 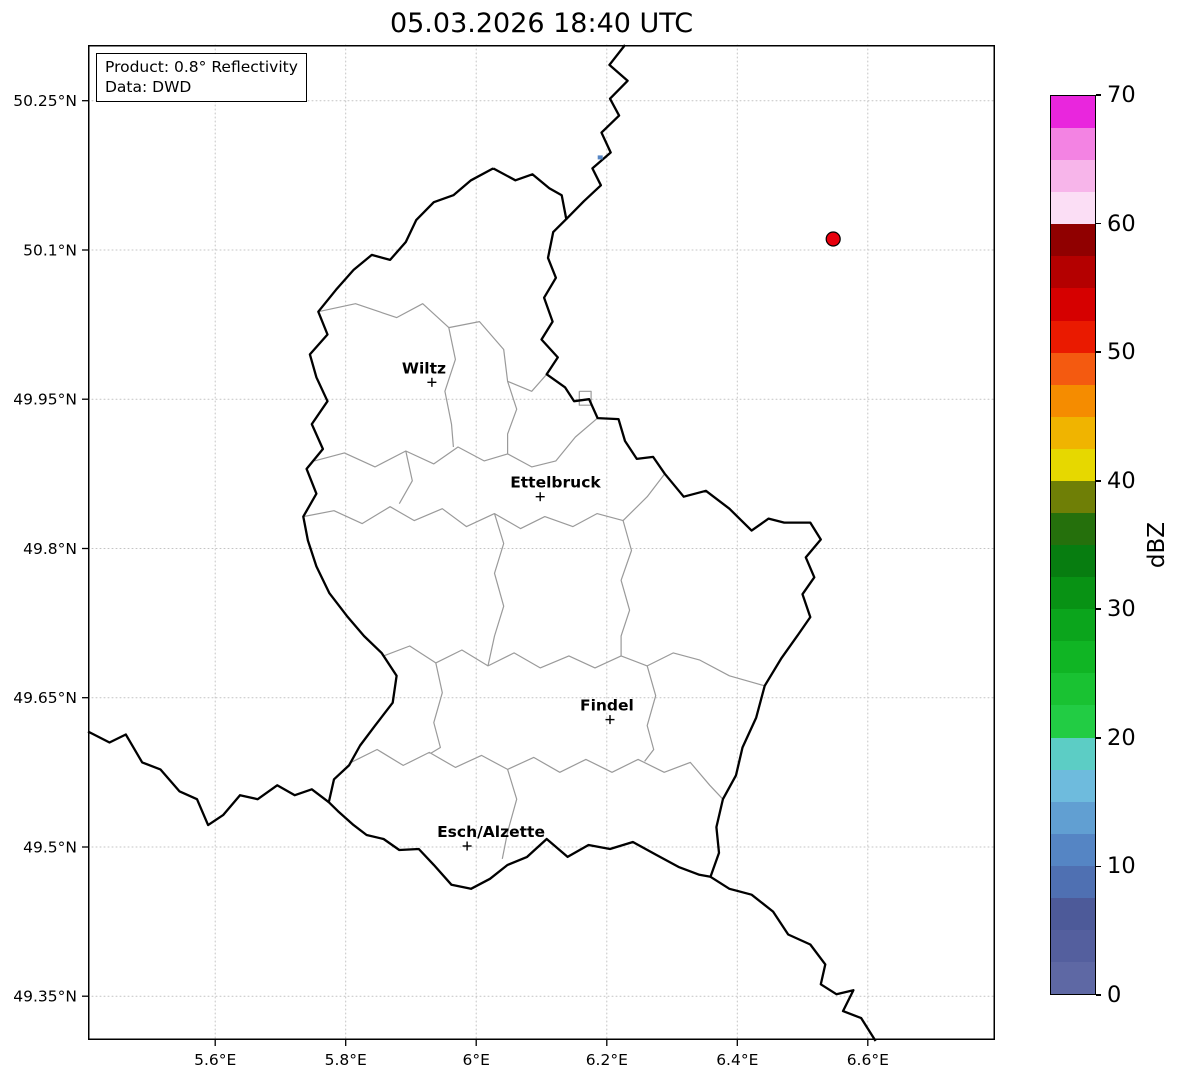 I want to click on lat-tick-label: 50.25°N, so click(x=45, y=101).